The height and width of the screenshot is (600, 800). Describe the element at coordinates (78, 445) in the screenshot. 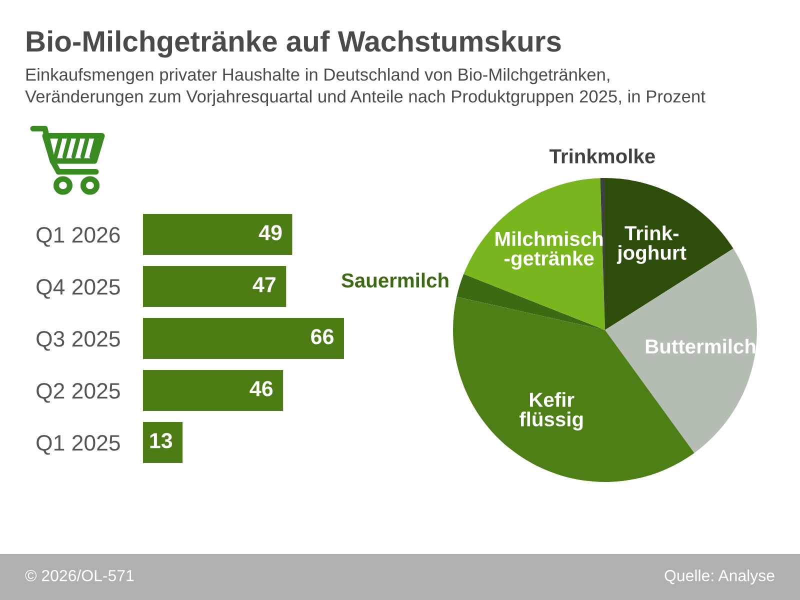

I see `y-tick-label: Q1 2025` at that location.